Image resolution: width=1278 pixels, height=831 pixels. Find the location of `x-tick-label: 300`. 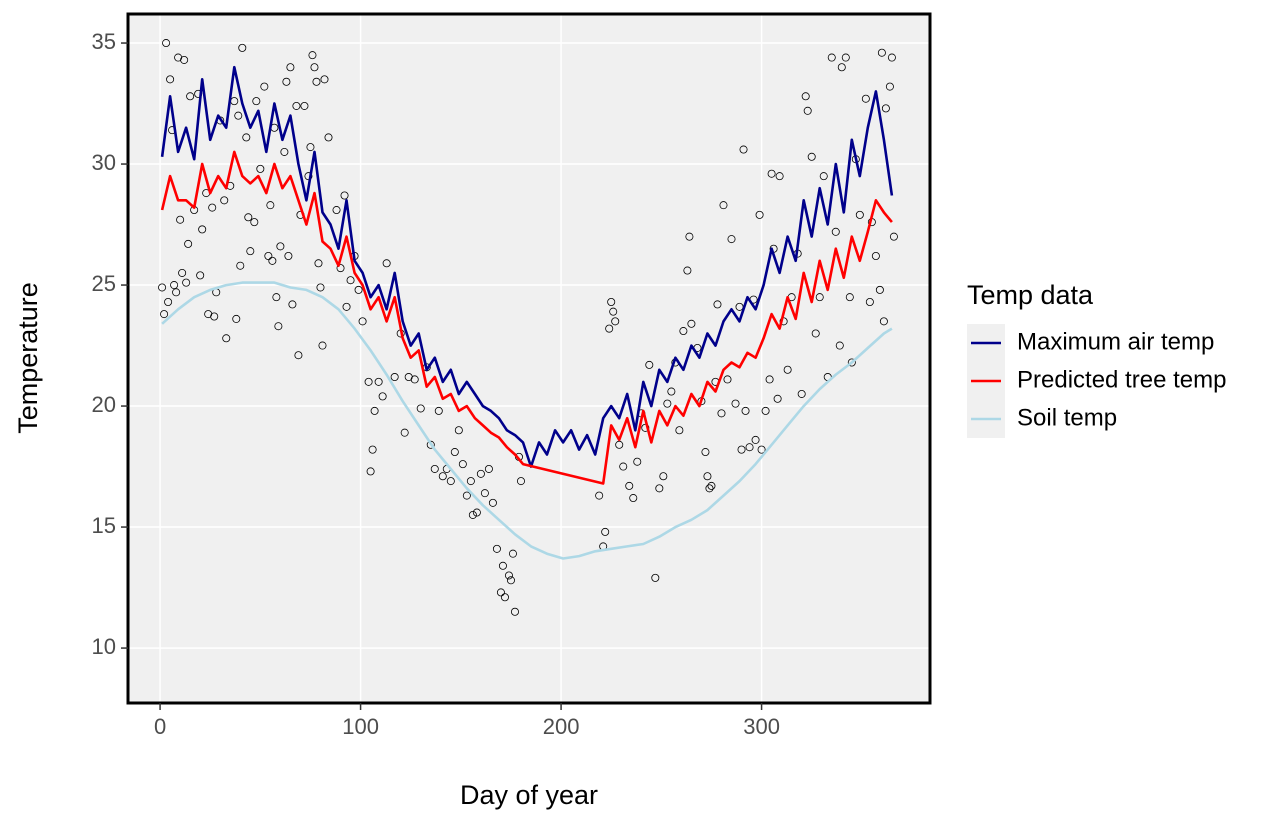

x-tick-label: 300 is located at coordinates (761, 726).